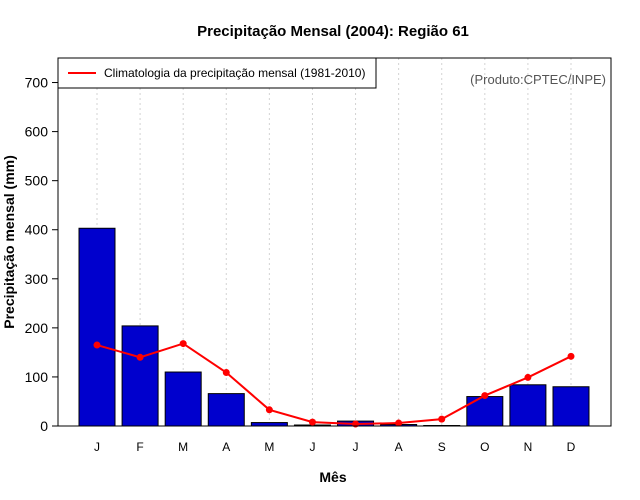 This screenshot has width=640, height=500. I want to click on climatology-polyline, so click(334, 384).